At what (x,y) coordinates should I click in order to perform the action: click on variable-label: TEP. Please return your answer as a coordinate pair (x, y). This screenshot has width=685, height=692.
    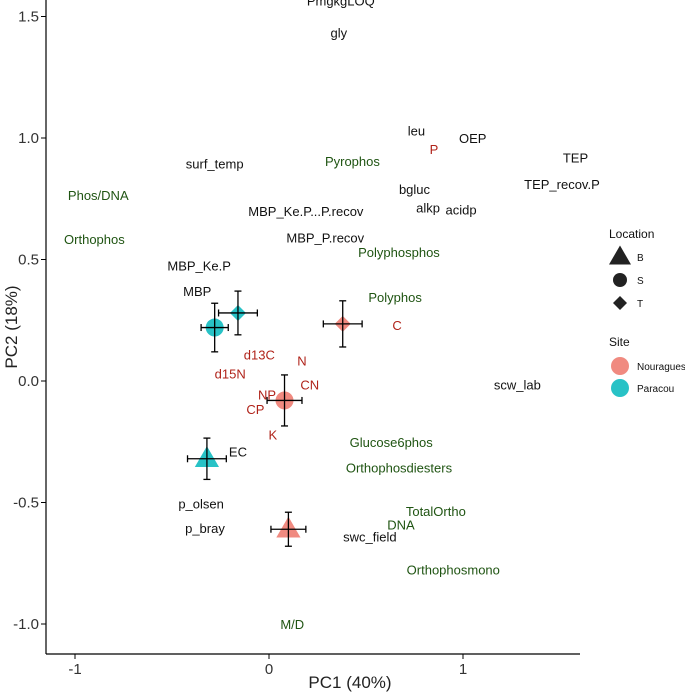
    Looking at the image, I should click on (575, 157).